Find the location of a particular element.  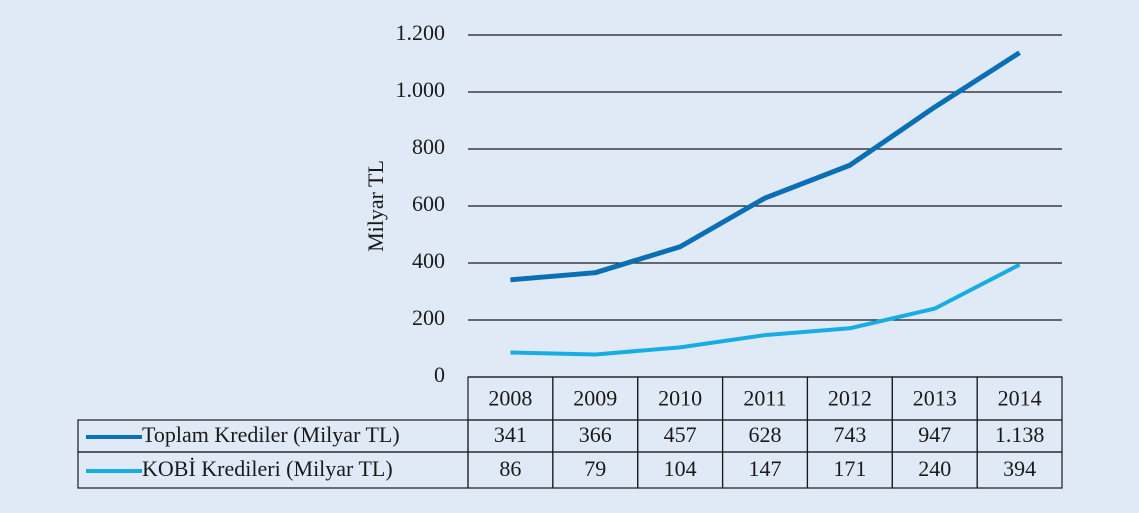

table-header: 2012 is located at coordinates (850, 398).